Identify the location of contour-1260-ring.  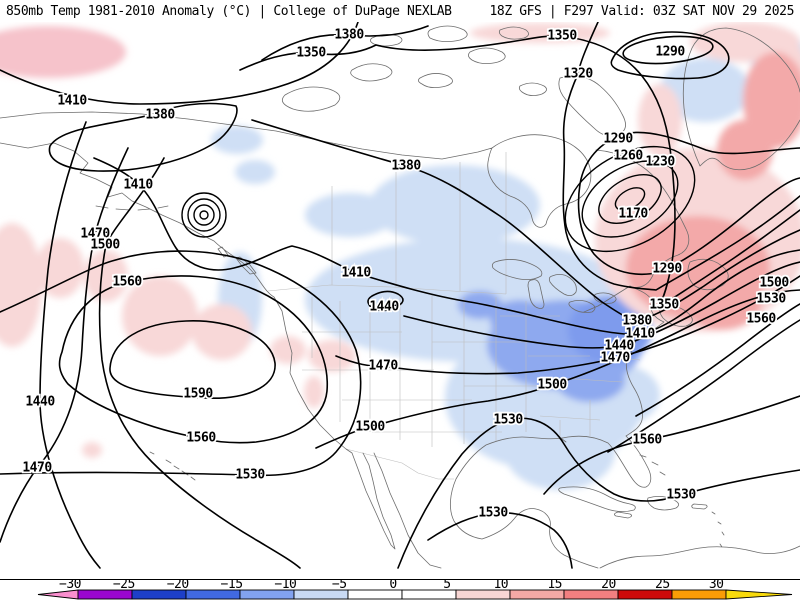
(630, 199).